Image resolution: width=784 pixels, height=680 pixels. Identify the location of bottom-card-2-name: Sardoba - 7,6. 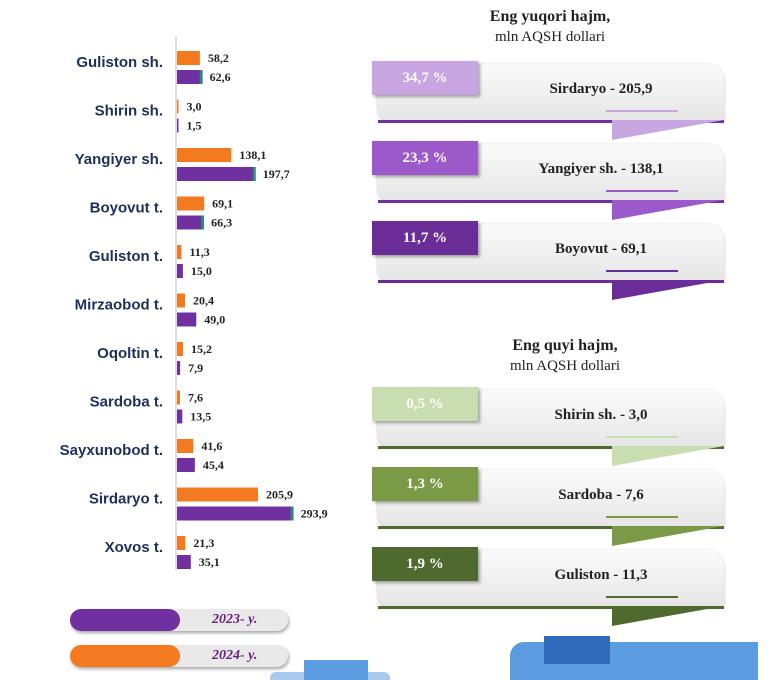
(601, 495).